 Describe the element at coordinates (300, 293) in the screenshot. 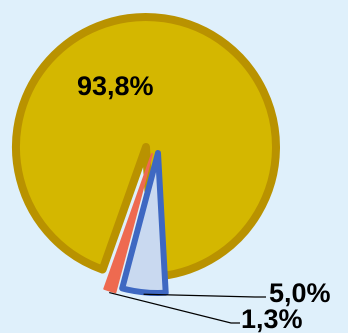

I see `data-label-5-0: 5,0%` at that location.